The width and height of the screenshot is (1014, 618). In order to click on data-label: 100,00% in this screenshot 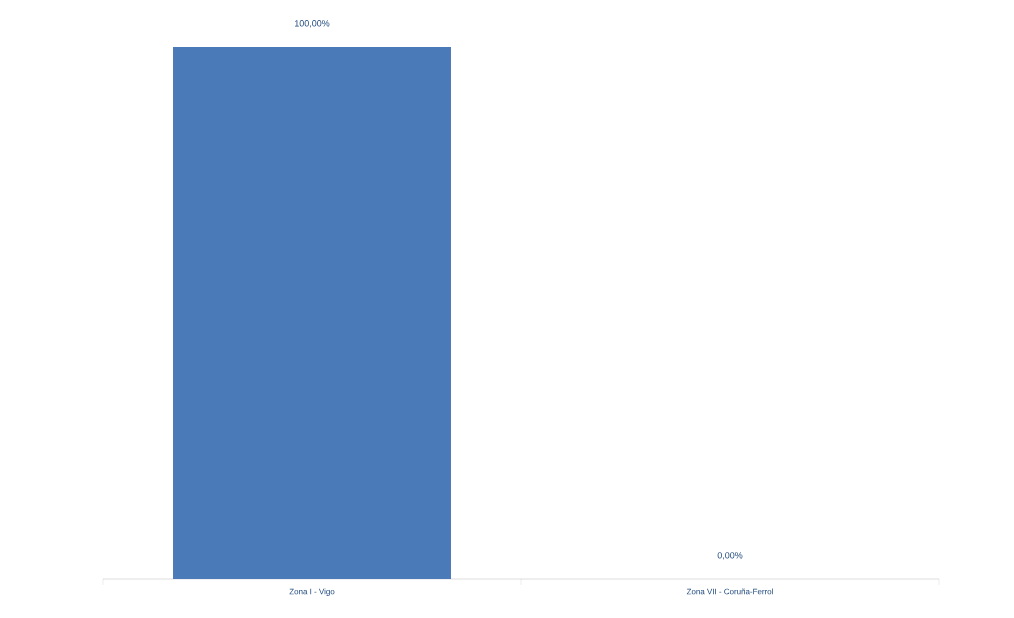, I will do `click(312, 24)`.